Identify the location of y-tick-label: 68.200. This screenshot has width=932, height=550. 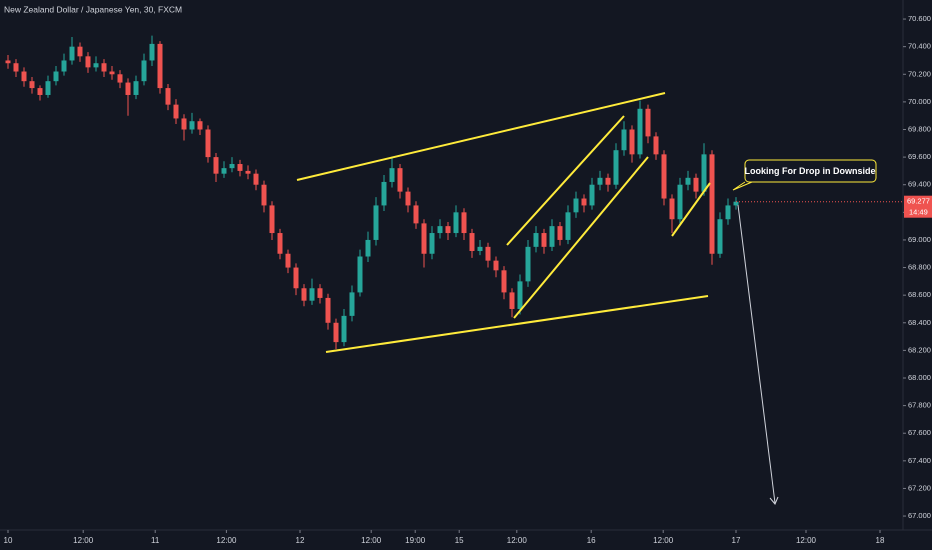
(919, 349).